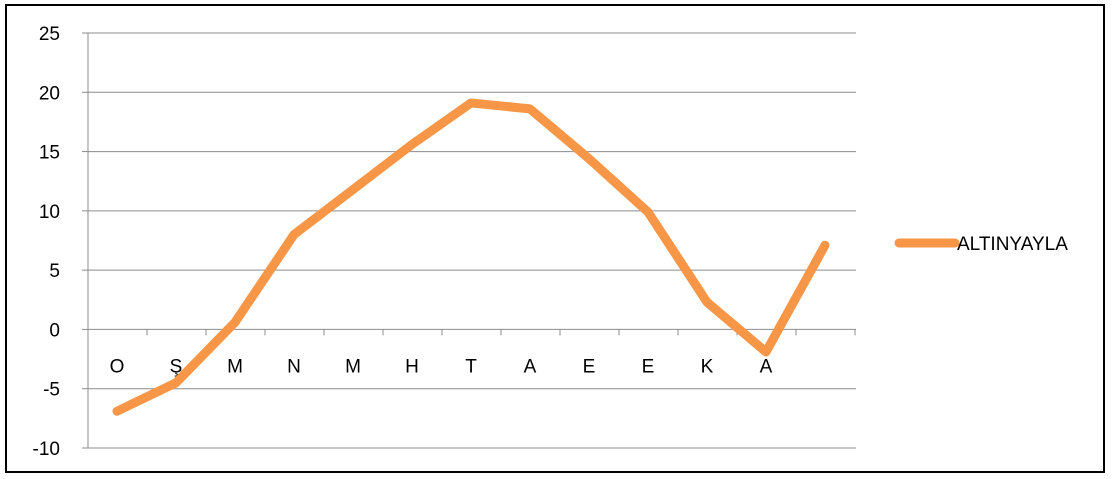 The image size is (1112, 479). I want to click on y-tick-label: 5, so click(54, 271).